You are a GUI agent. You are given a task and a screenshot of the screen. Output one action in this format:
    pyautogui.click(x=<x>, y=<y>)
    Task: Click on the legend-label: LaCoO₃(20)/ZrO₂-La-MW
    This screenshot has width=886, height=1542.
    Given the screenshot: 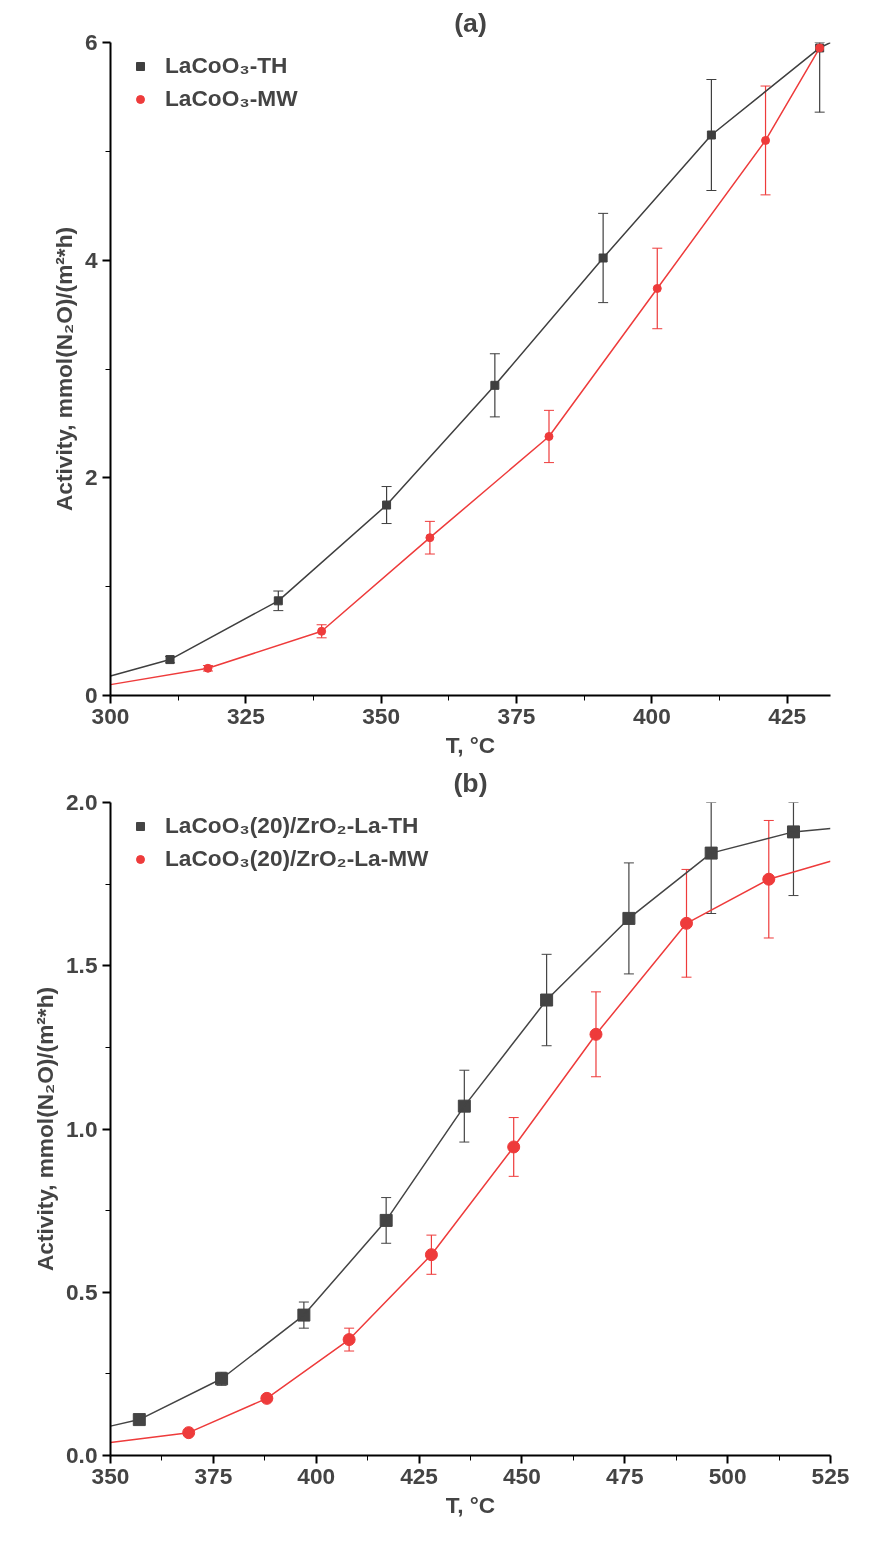 What is the action you would take?
    pyautogui.click(x=297, y=858)
    